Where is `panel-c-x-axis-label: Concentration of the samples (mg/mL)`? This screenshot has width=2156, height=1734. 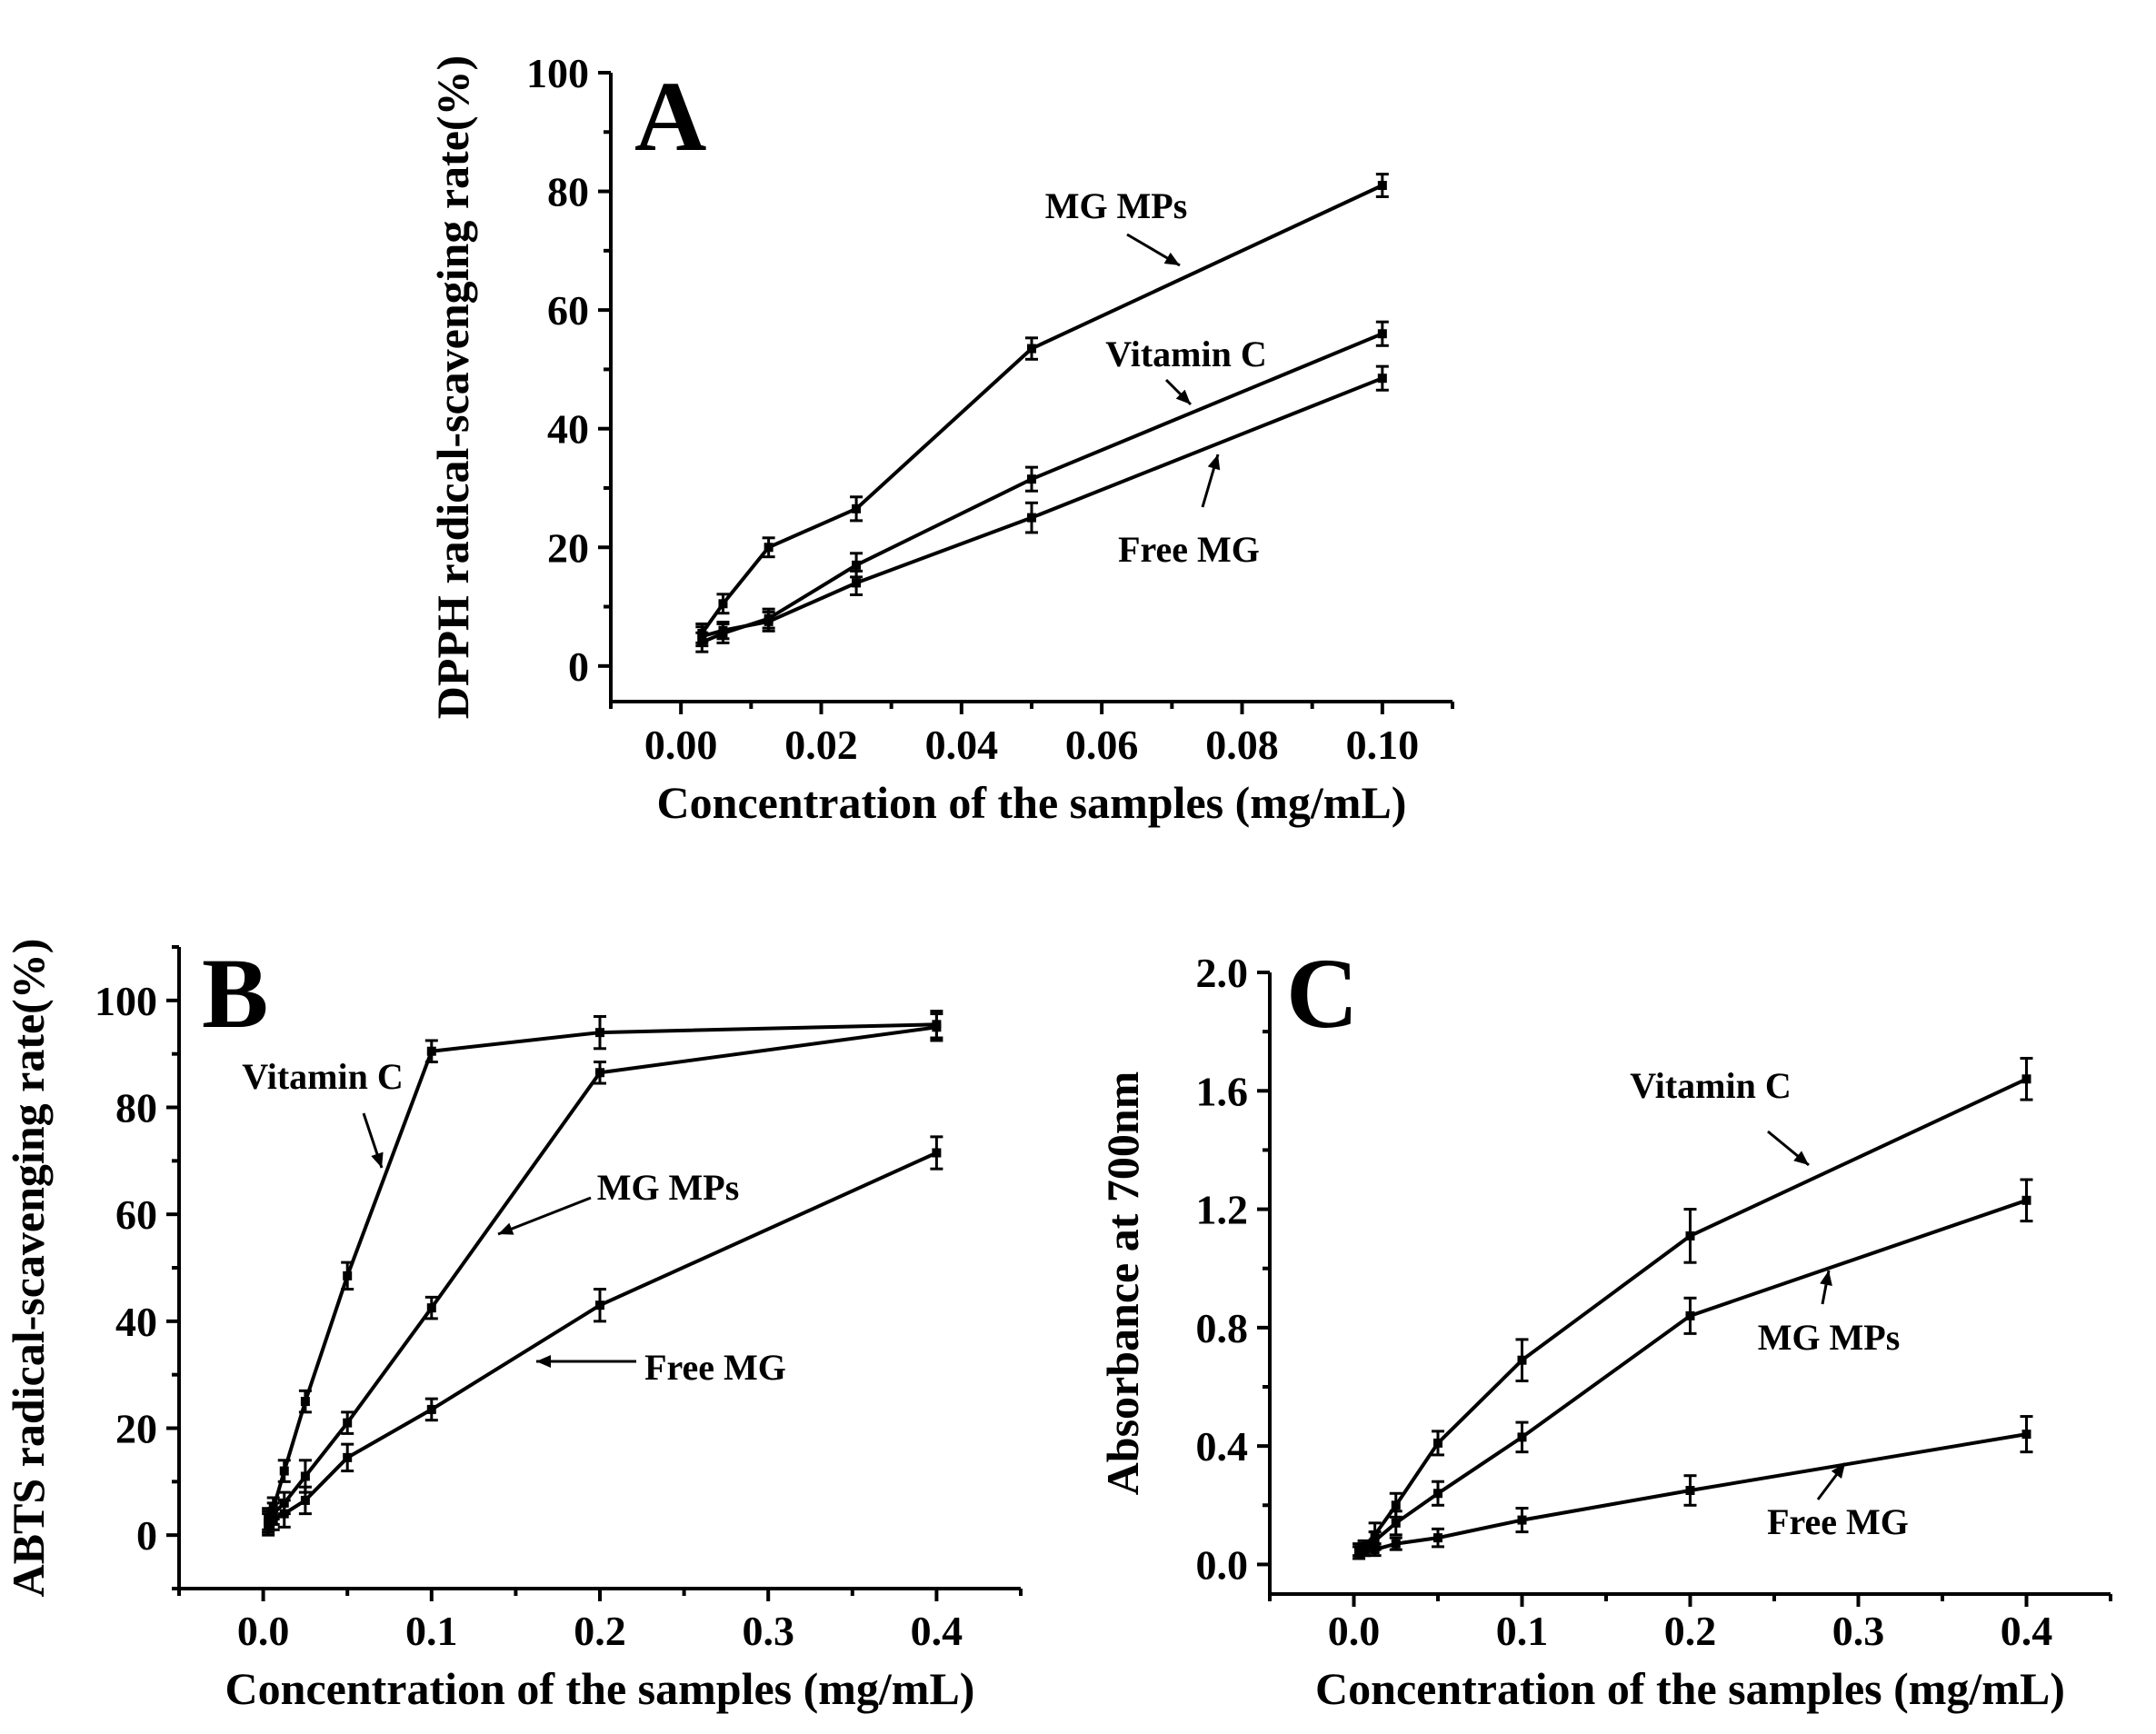
panel-c-x-axis-label: Concentration of the samples (mg/mL) is located at coordinates (1690, 1688).